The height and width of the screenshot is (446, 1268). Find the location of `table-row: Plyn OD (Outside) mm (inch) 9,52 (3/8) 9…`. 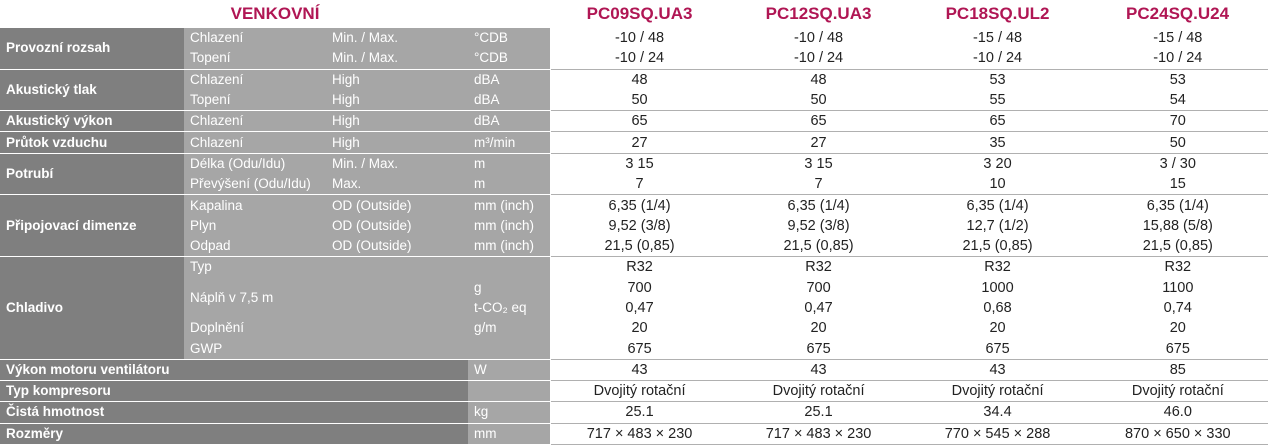

table-row: Plyn OD (Outside) mm (inch) 9,52 (3/8) 9… is located at coordinates (634, 225).